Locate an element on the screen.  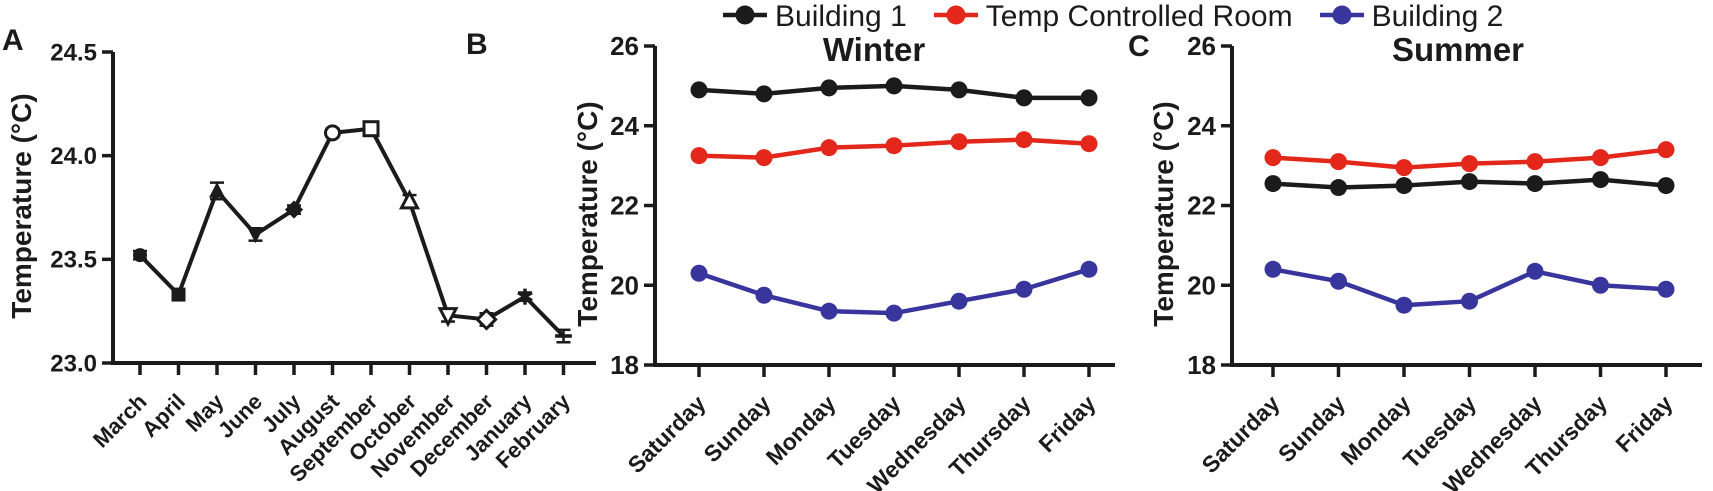
series-line is located at coordinates (352, 232).